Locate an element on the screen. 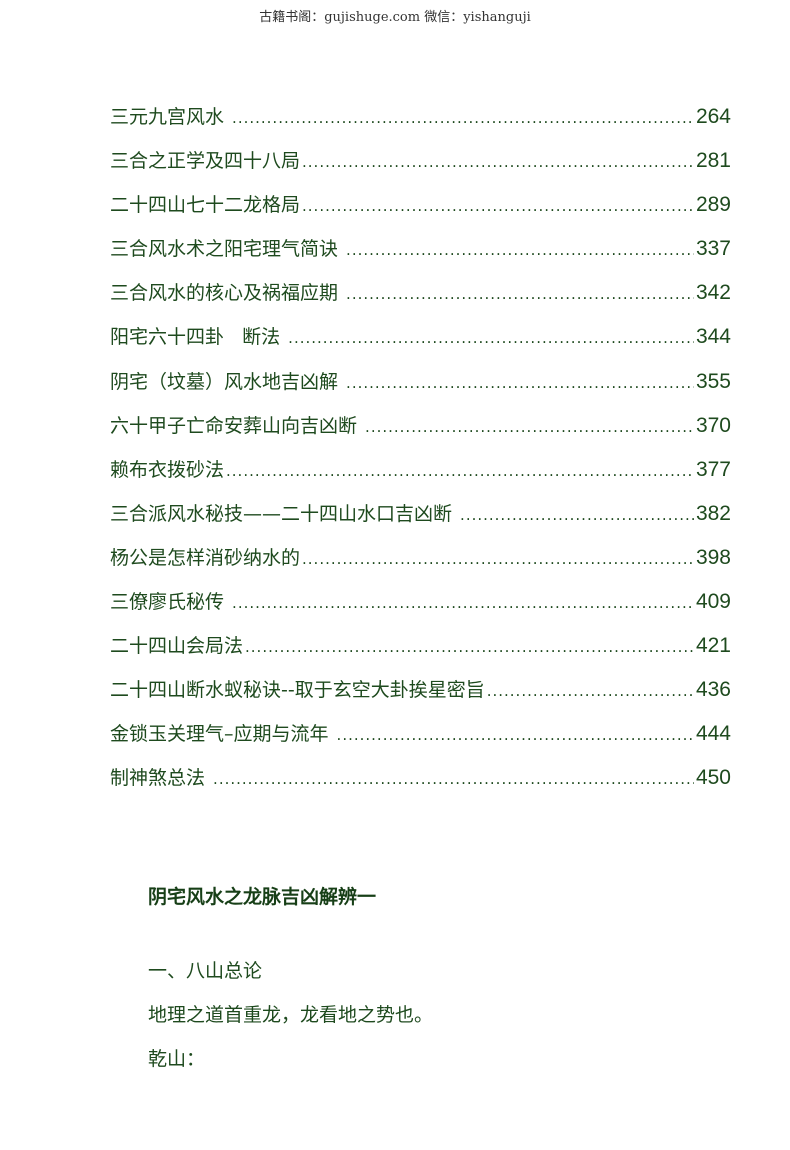  section-heading: 阴宅风水之龙脉吉凶解辨一 is located at coordinates (262, 897).